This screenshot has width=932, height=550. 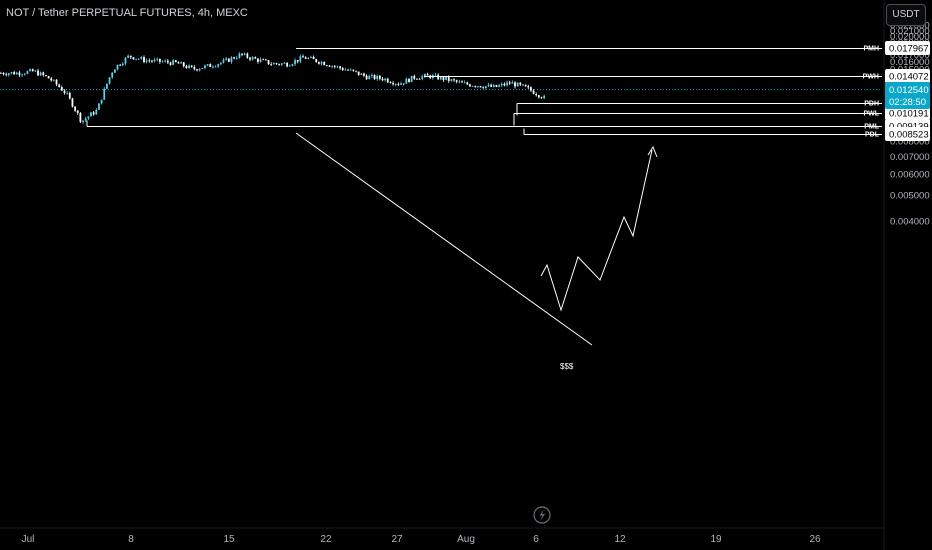 I want to click on time-tick-label: Jul, so click(x=28, y=539).